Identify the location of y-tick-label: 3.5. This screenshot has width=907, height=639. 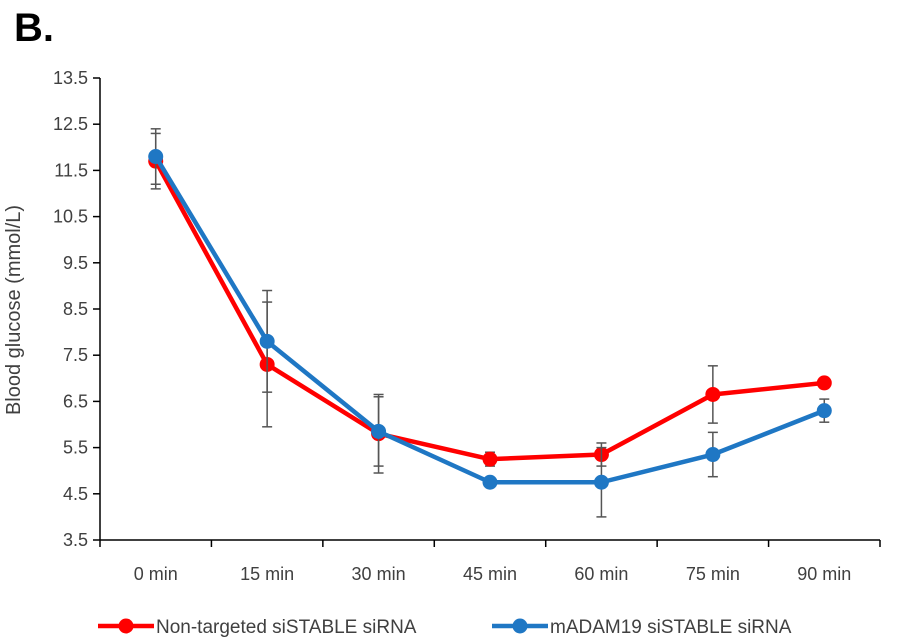
(75, 540).